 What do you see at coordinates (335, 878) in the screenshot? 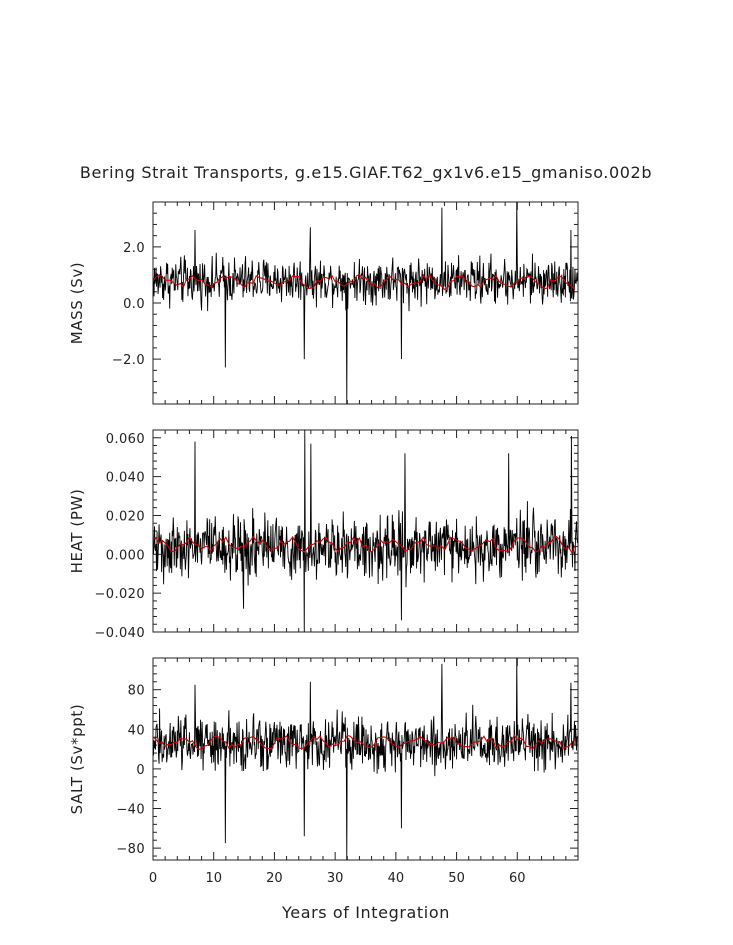
I see `x-tick-label: 30` at bounding box center [335, 878].